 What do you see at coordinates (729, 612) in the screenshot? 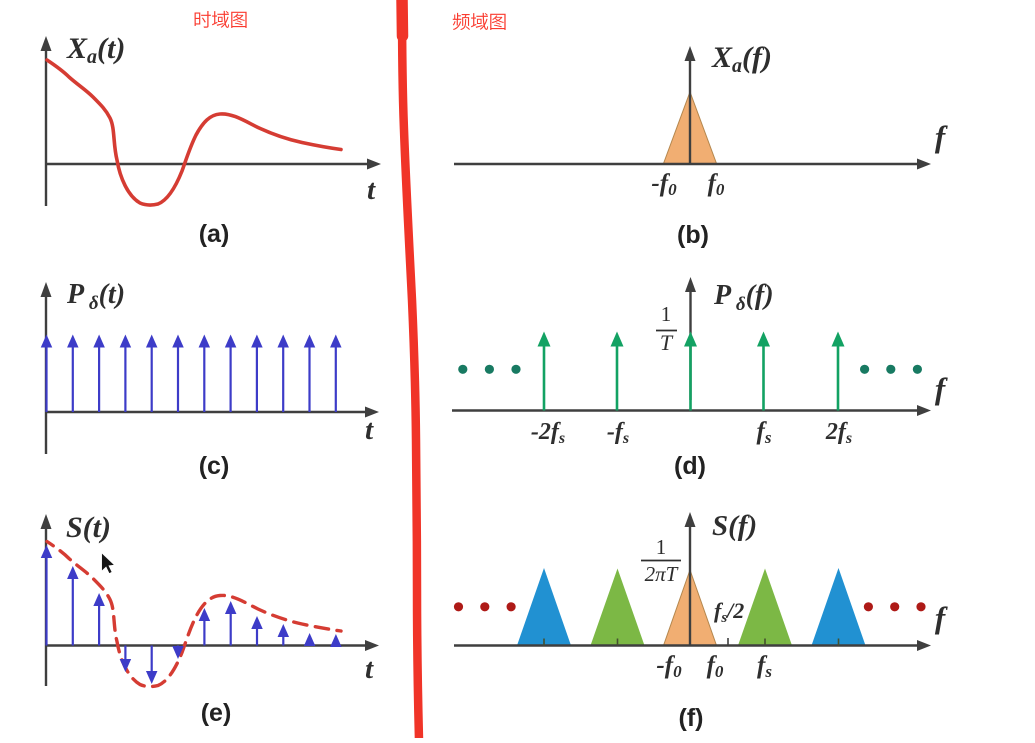
I see `svg-text: fs/2` at bounding box center [729, 612].